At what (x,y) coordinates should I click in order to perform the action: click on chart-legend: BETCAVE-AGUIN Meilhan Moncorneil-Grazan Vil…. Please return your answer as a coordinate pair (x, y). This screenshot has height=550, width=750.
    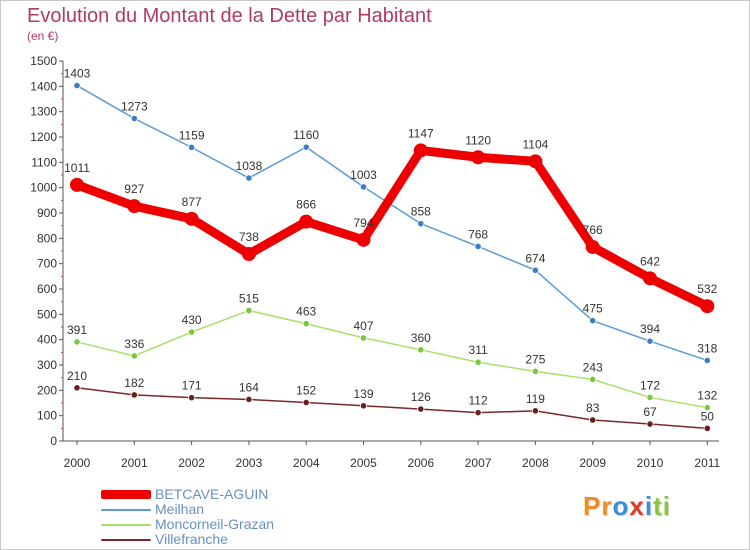
    Looking at the image, I should click on (187, 517).